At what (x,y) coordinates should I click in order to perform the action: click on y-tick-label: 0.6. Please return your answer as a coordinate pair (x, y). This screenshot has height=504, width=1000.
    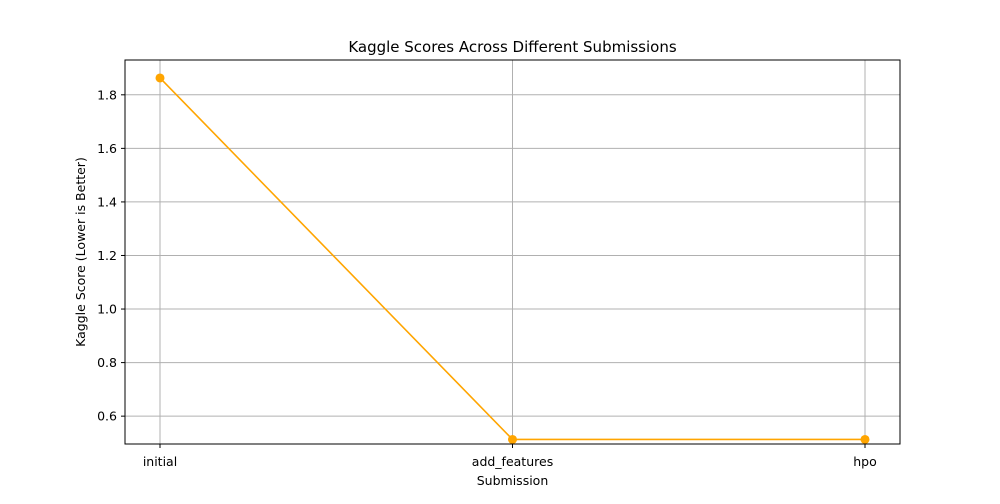
    Looking at the image, I should click on (107, 416).